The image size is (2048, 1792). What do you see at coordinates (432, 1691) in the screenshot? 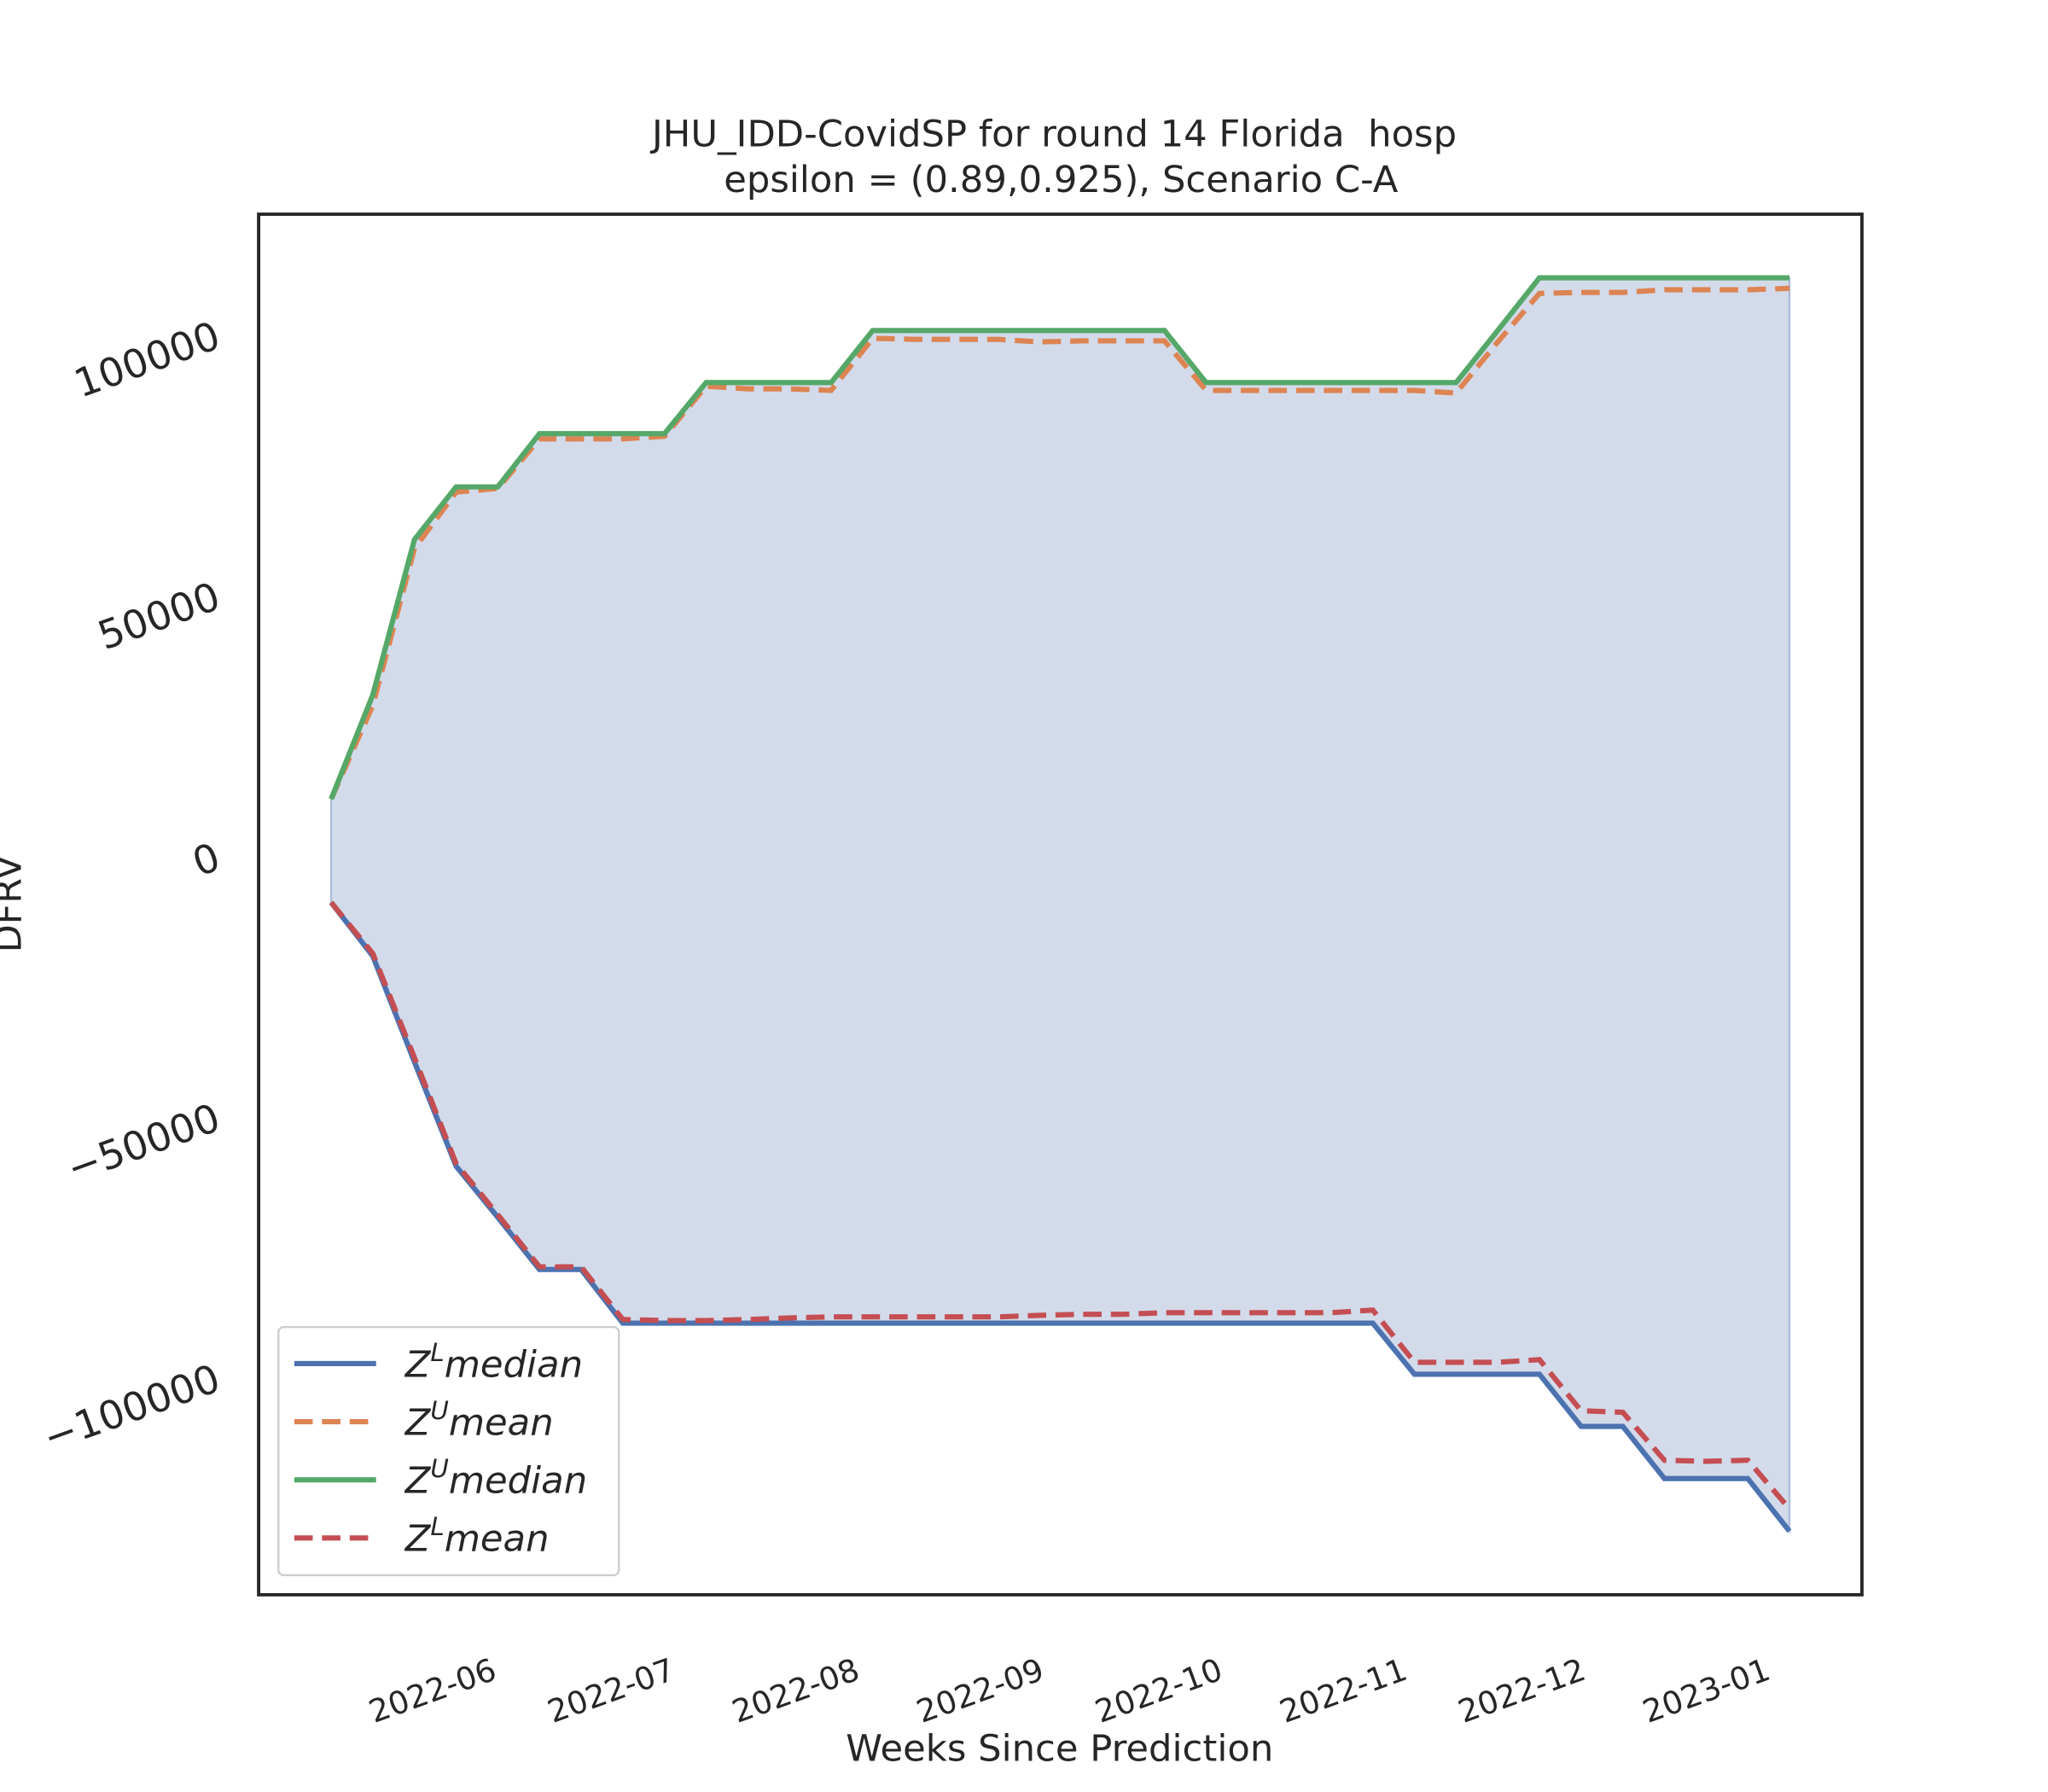
I see `x-tick-label: 2022-06` at bounding box center [432, 1691].